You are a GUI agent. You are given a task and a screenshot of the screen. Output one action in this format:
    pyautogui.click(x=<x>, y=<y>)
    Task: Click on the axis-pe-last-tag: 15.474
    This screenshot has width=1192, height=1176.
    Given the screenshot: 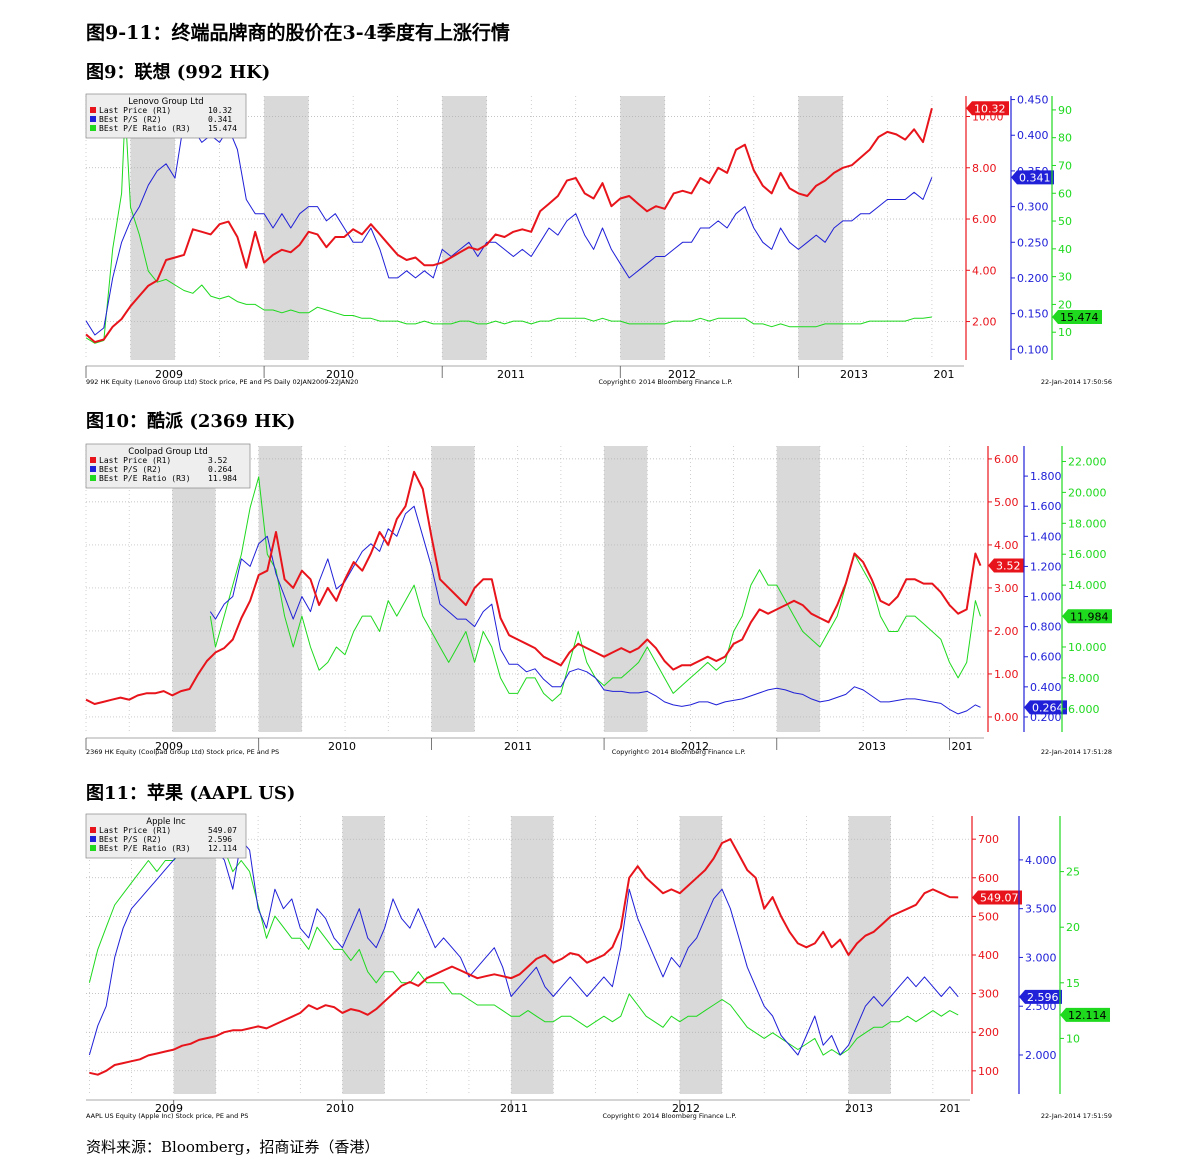 What is the action you would take?
    pyautogui.click(x=1077, y=316)
    